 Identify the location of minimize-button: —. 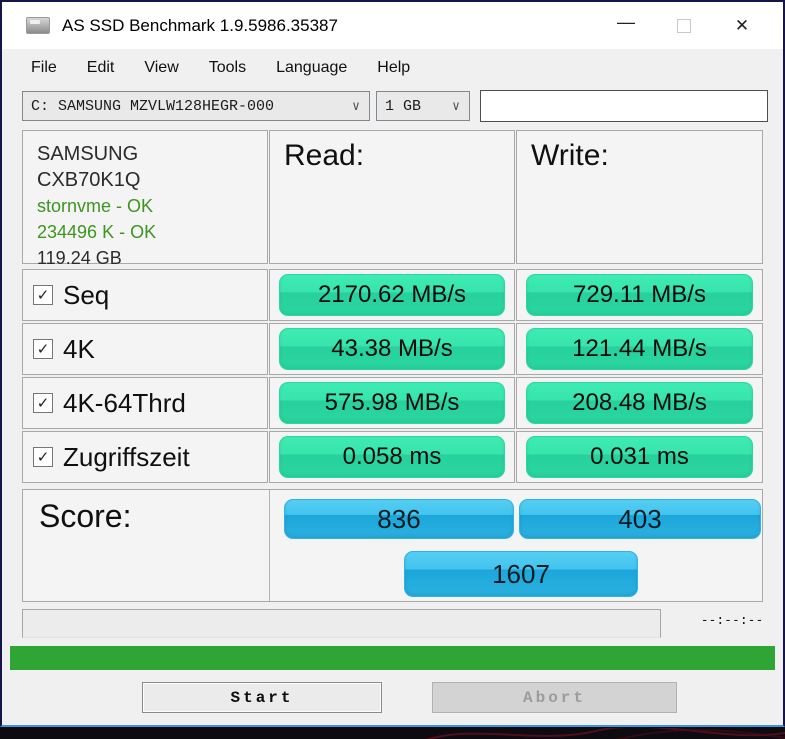
(626, 25).